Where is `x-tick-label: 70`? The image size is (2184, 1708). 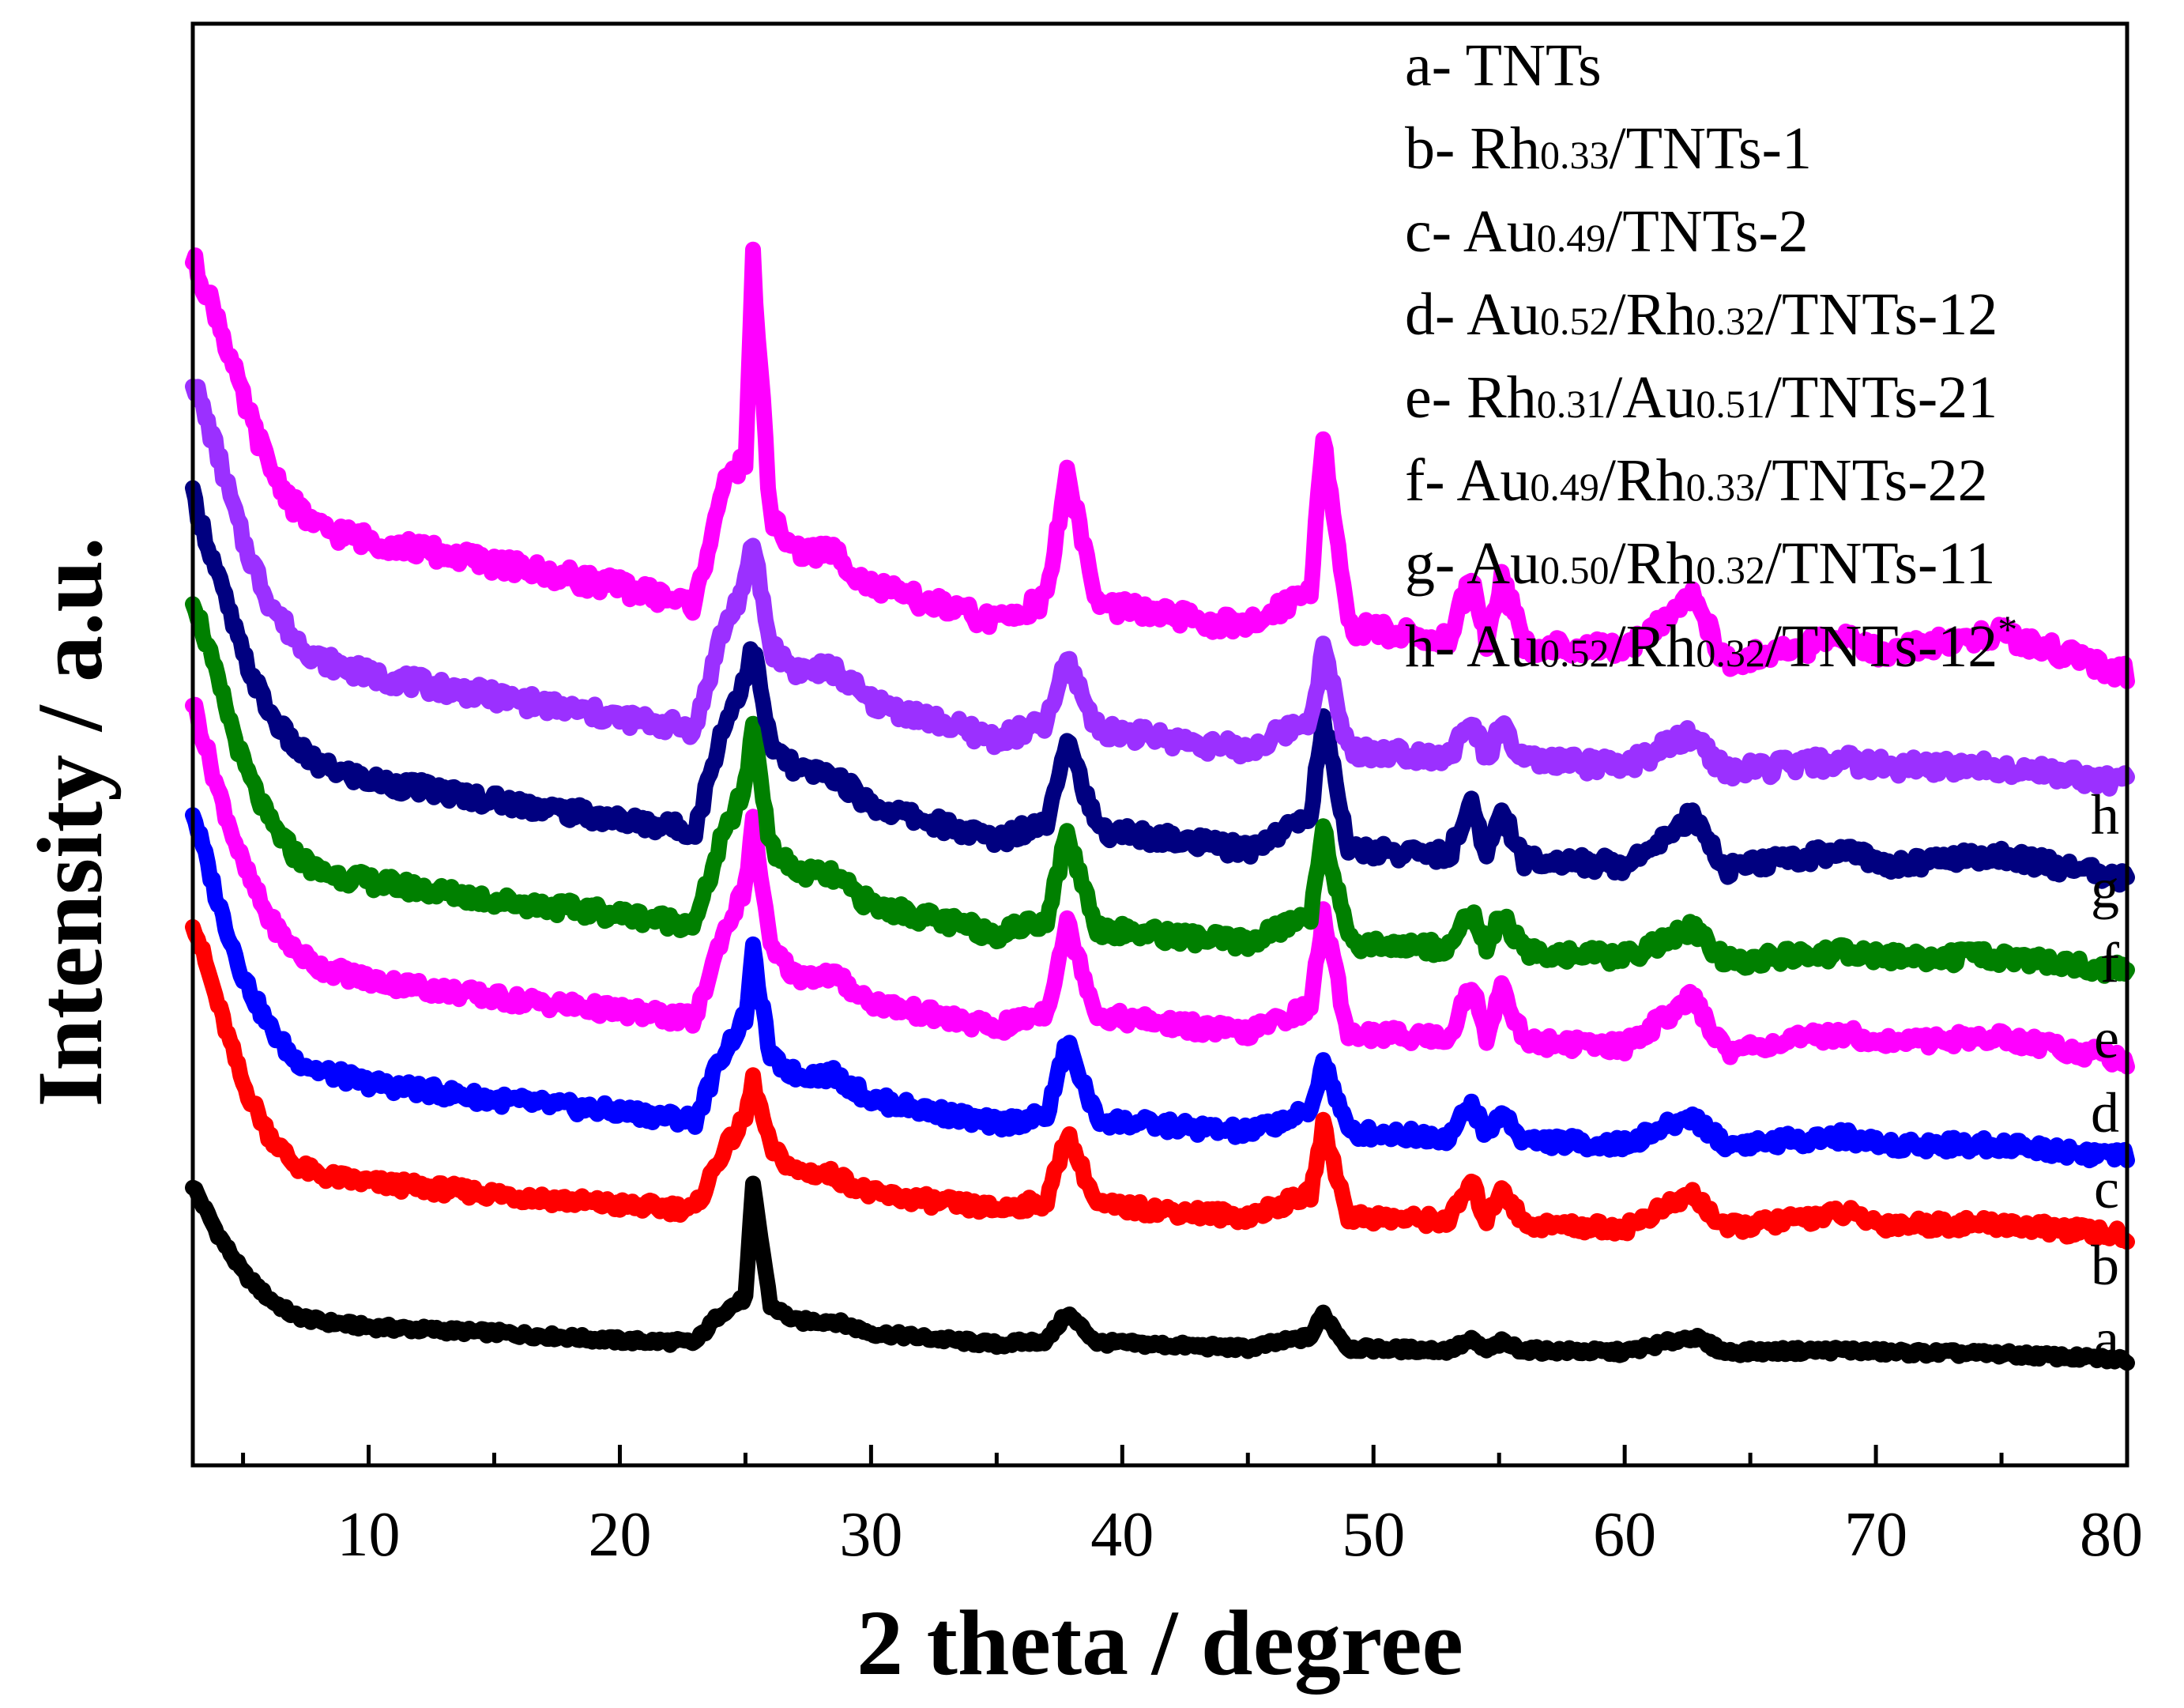 x-tick-label: 70 is located at coordinates (1875, 1535).